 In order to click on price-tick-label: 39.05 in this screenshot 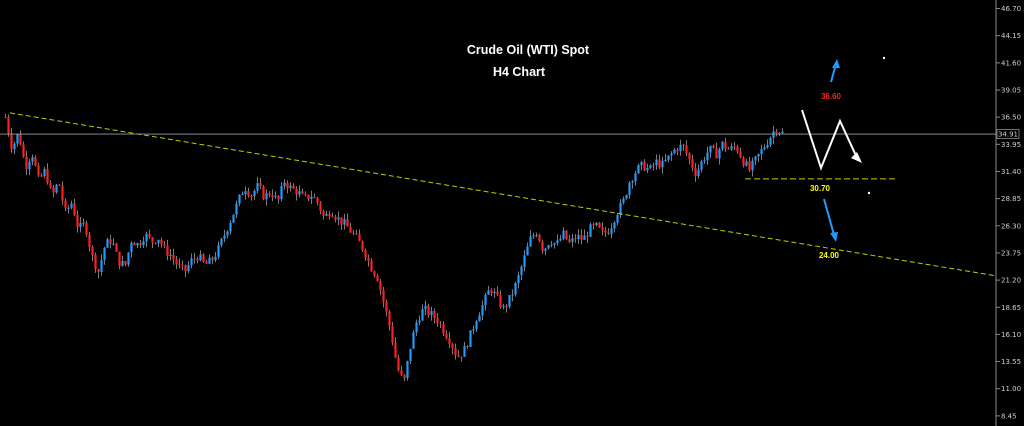, I will do `click(1011, 90)`.